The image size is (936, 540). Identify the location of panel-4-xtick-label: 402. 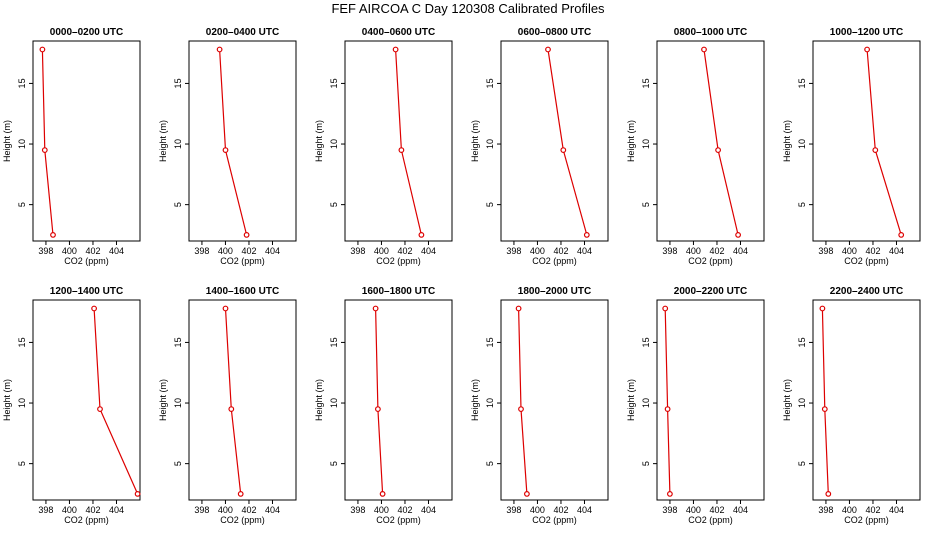
(560, 251).